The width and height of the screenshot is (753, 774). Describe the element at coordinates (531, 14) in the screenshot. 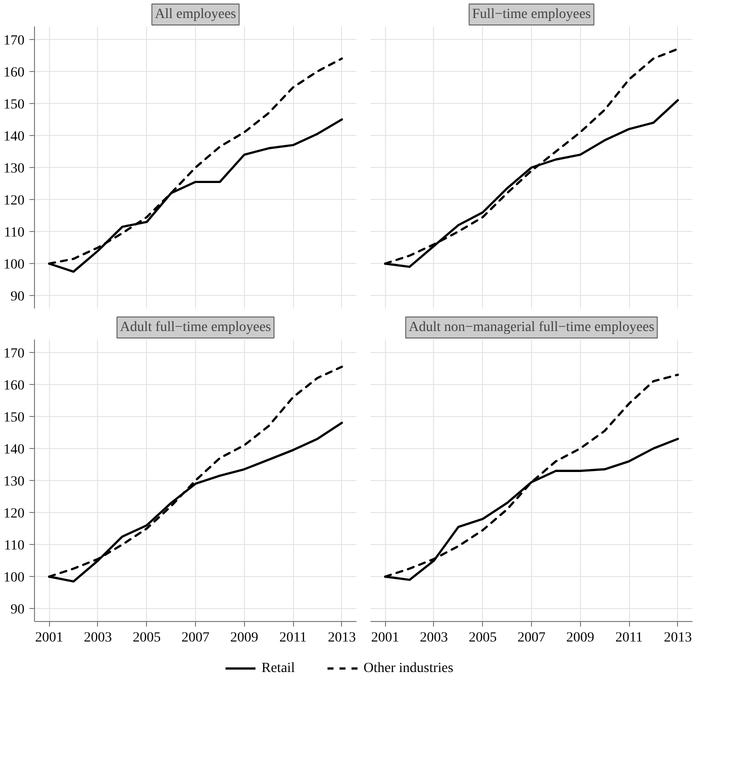

I see `chart-title: Full−time employees` at that location.